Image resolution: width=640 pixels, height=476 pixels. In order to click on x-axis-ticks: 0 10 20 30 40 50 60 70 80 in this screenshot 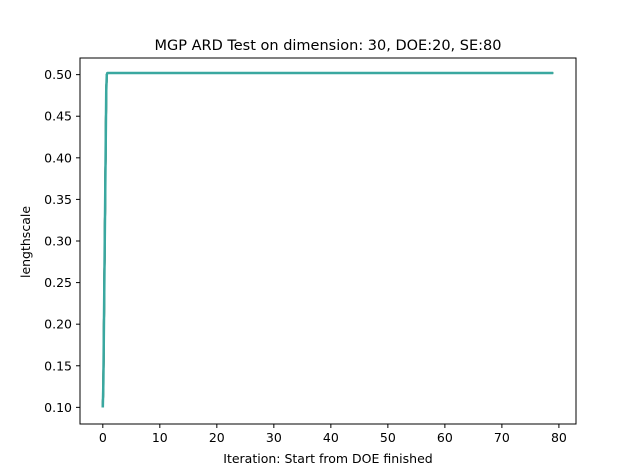, I will do `click(333, 434)`.